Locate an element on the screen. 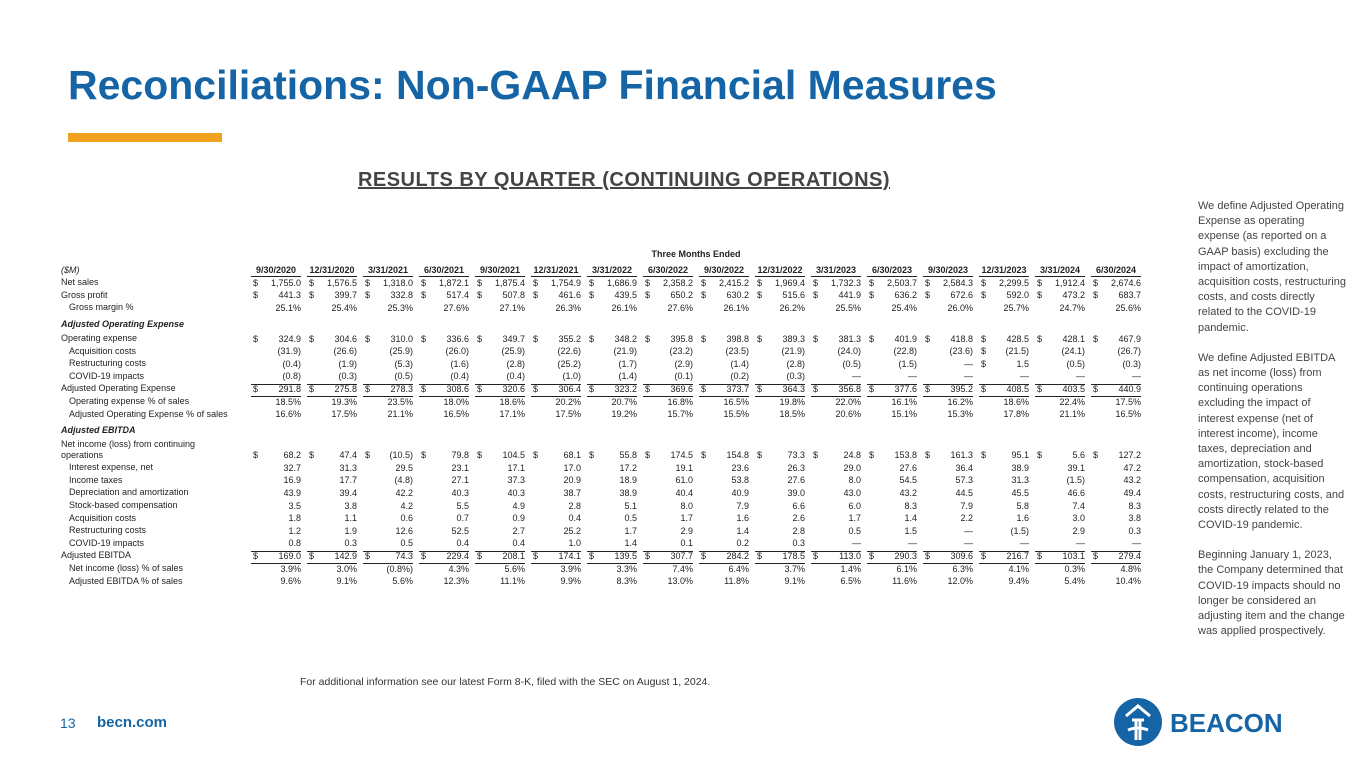 The width and height of the screenshot is (1365, 768). cell: 79.8 is located at coordinates (460, 455).